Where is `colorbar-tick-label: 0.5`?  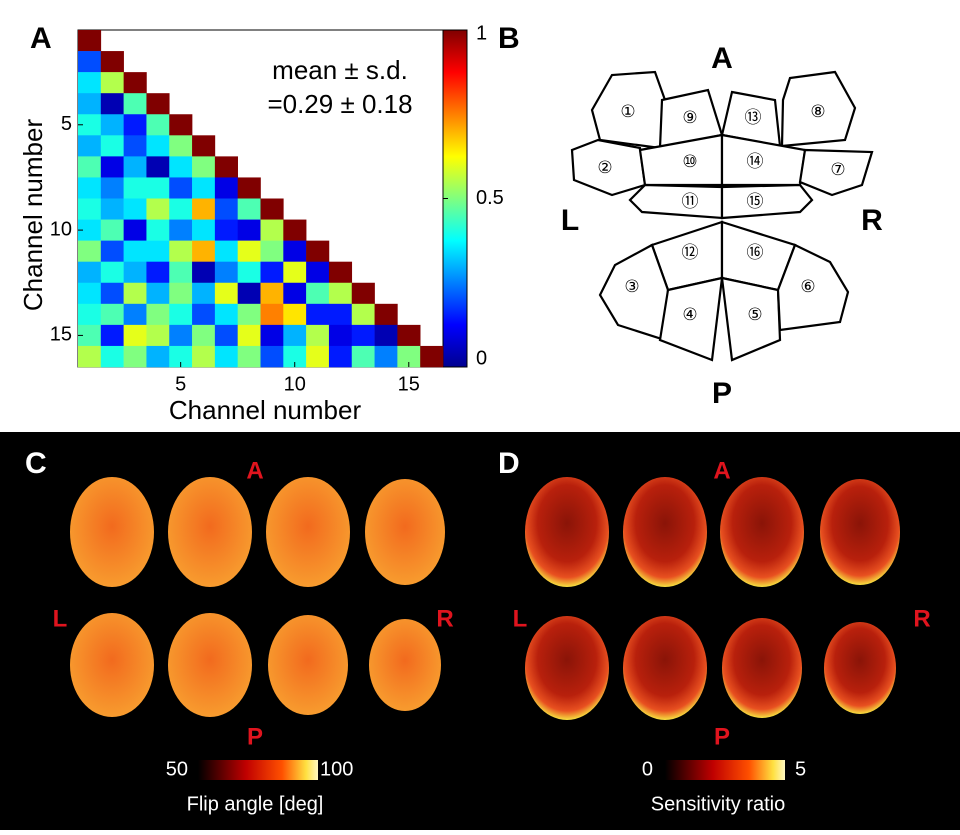
colorbar-tick-label: 0.5 is located at coordinates (490, 198).